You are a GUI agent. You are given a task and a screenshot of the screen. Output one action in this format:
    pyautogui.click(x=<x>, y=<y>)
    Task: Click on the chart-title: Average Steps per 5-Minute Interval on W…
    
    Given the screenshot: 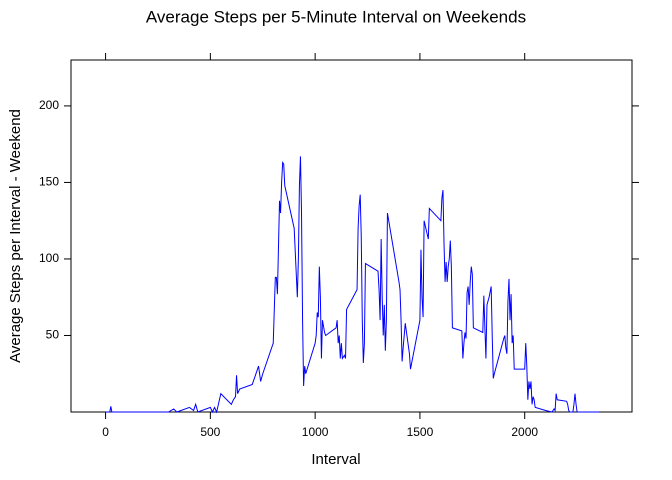 What is the action you would take?
    pyautogui.click(x=336, y=16)
    